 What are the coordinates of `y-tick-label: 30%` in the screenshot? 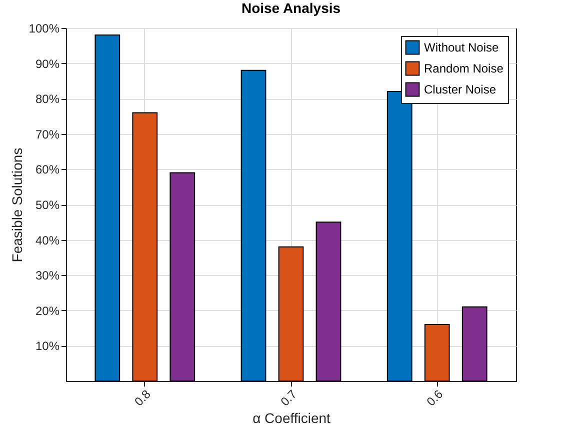 It's located at (47, 275).